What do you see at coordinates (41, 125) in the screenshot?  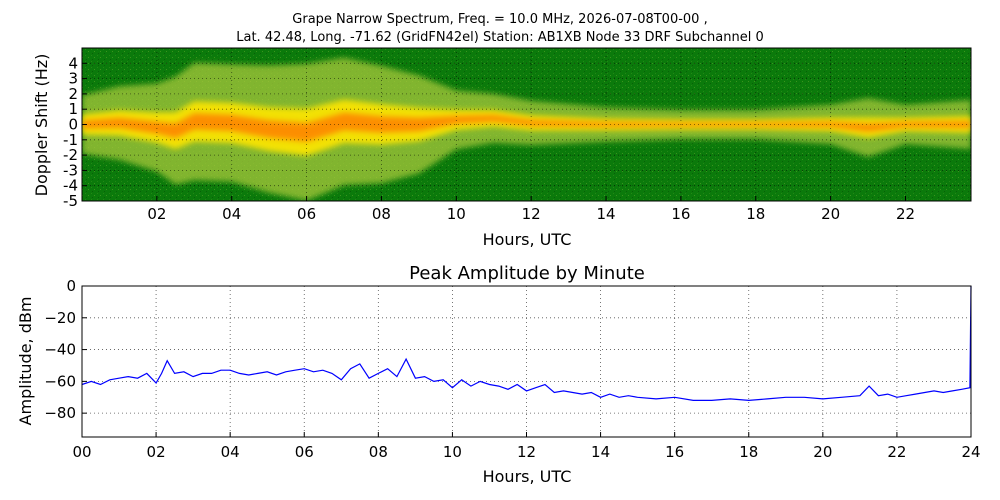 I see `spectrogram-y-axis-label: Doppler Shift (Hz)` at bounding box center [41, 125].